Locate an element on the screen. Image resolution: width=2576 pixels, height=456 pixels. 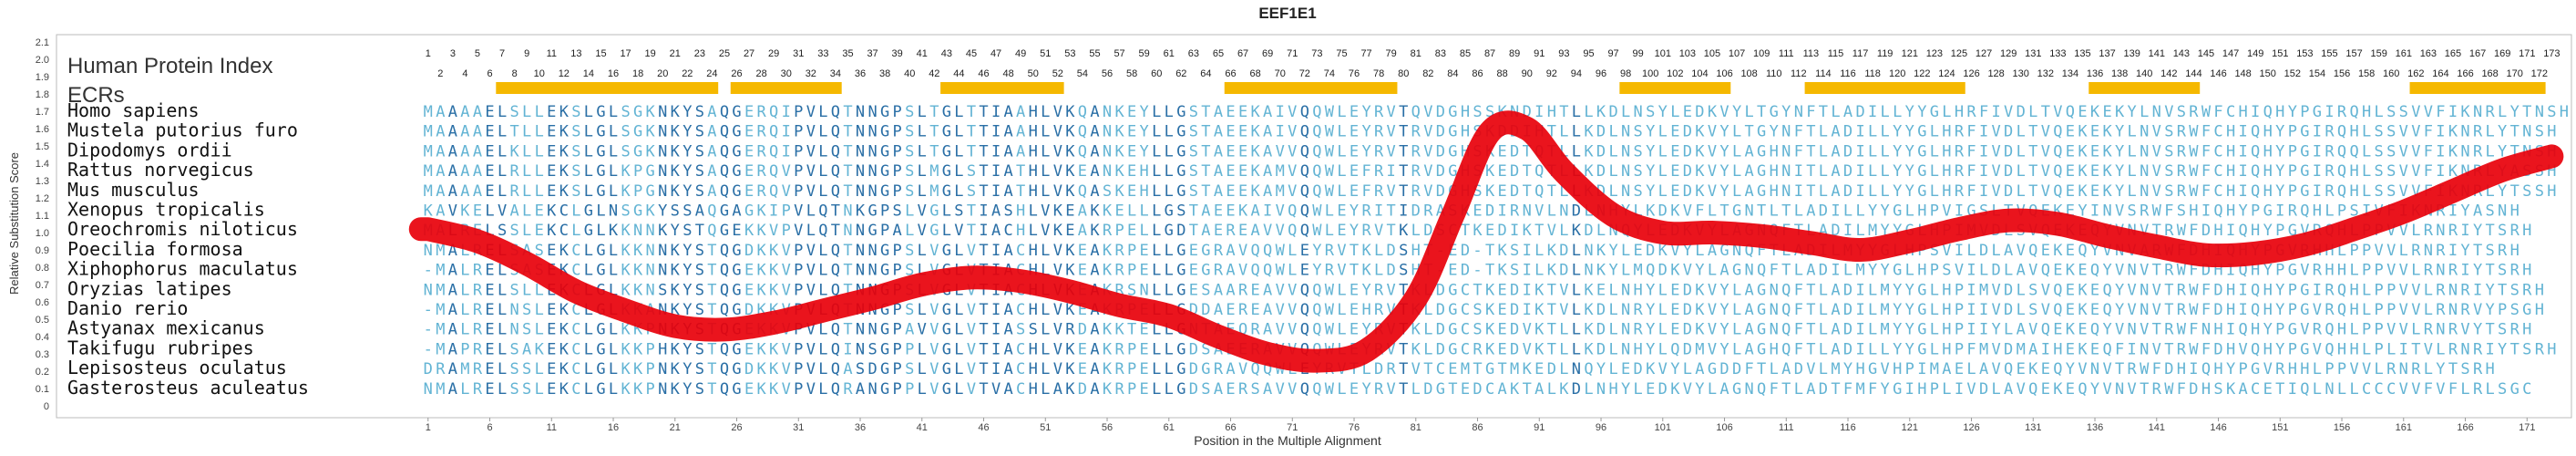
index-number-bottom: 98 is located at coordinates (1626, 74).